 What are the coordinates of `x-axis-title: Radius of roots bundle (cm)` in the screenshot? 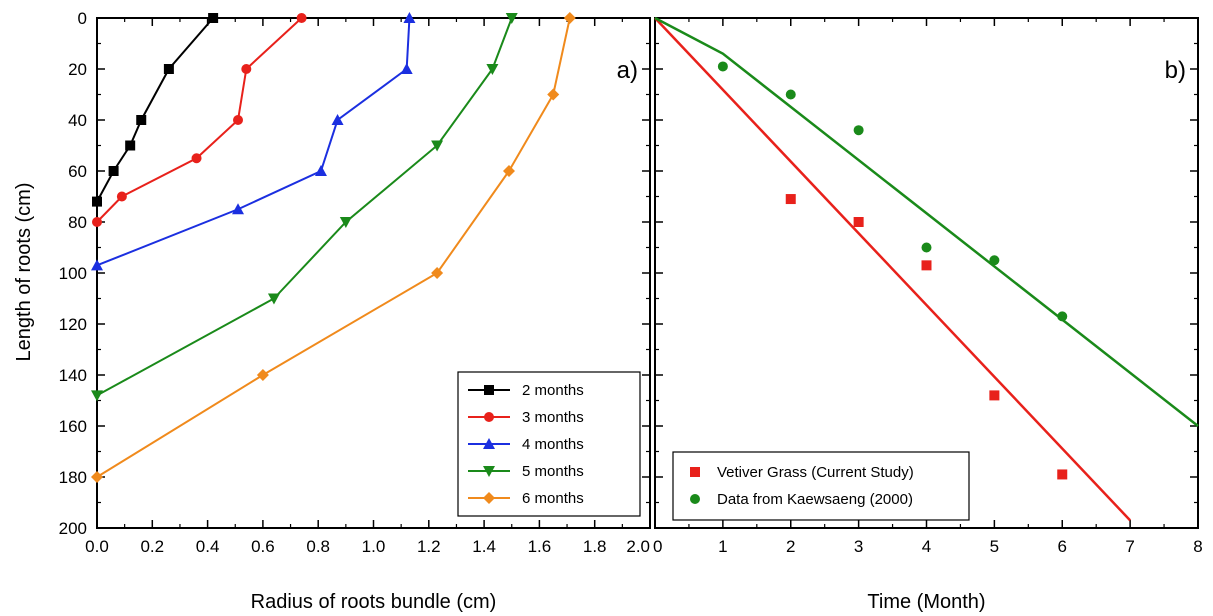 It's located at (374, 602).